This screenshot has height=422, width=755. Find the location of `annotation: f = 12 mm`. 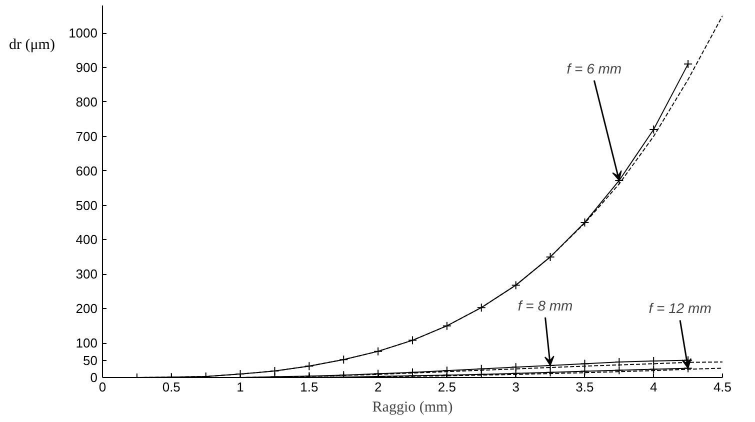

annotation: f = 12 mm is located at coordinates (680, 308).